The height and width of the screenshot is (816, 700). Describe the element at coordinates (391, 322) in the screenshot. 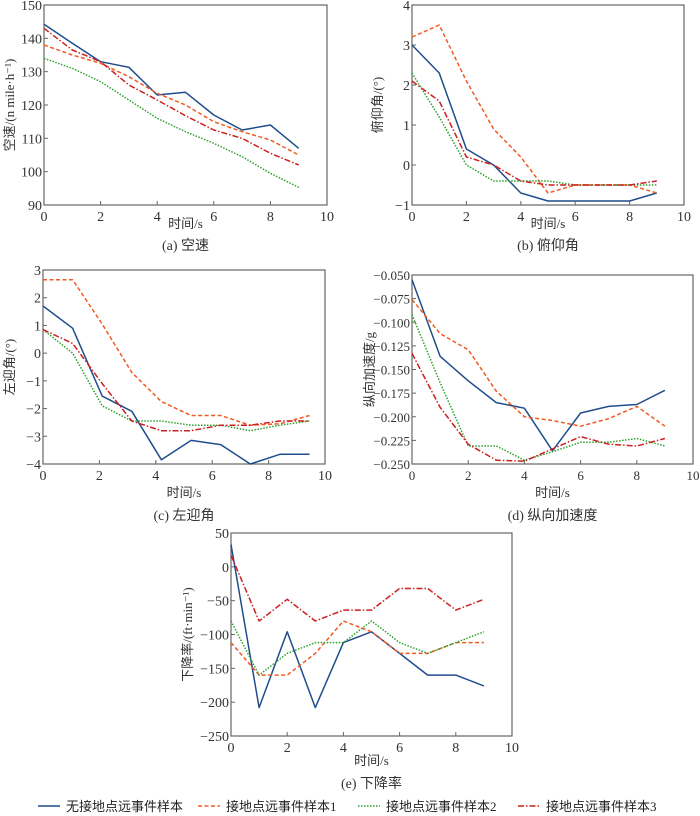

I see `y-tick-label: −0.100` at that location.